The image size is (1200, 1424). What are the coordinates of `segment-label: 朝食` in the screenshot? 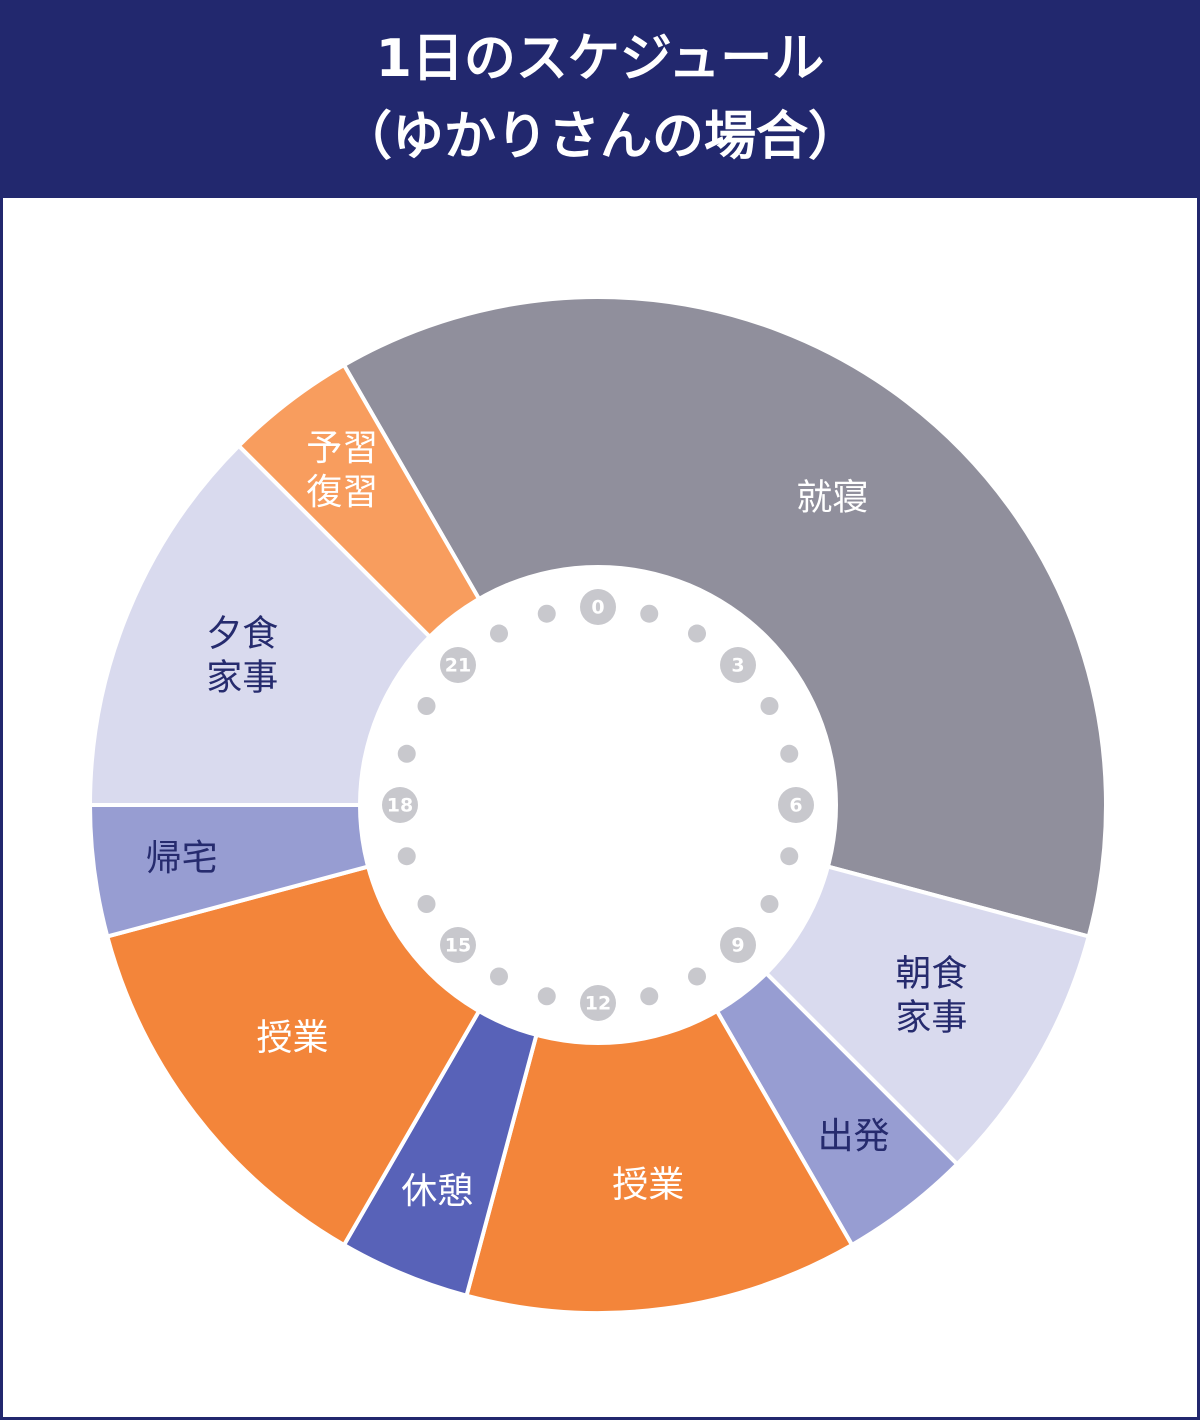 It's located at (931, 974).